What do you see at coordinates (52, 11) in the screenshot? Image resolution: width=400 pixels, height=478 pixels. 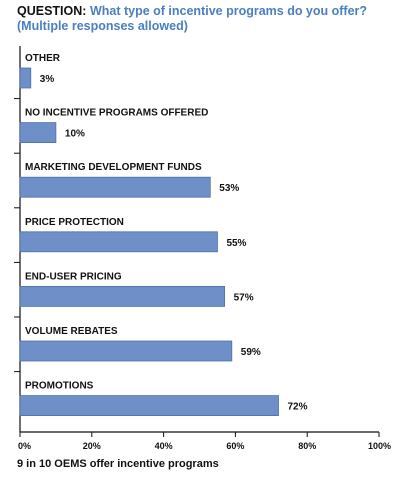 I see `question-prefix: QUESTION:` at bounding box center [52, 11].